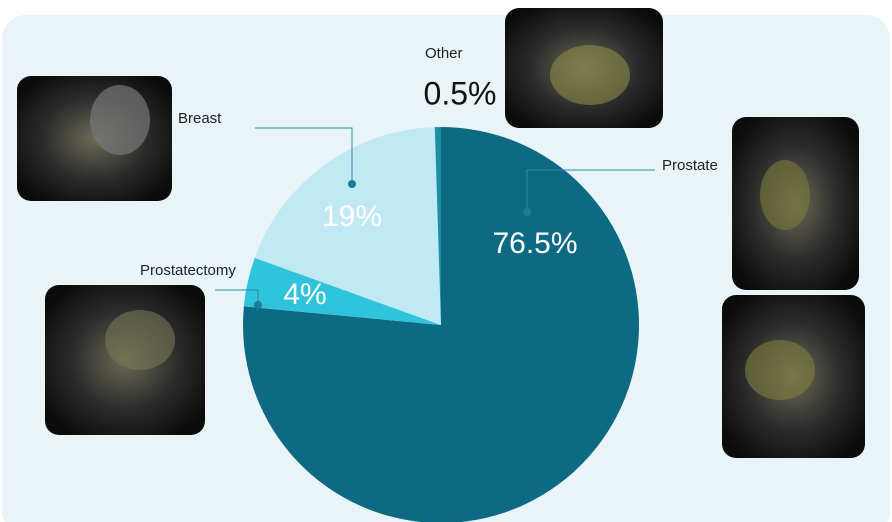 This screenshot has height=522, width=892. What do you see at coordinates (188, 270) in the screenshot?
I see `category-label: Prostatectomy` at bounding box center [188, 270].